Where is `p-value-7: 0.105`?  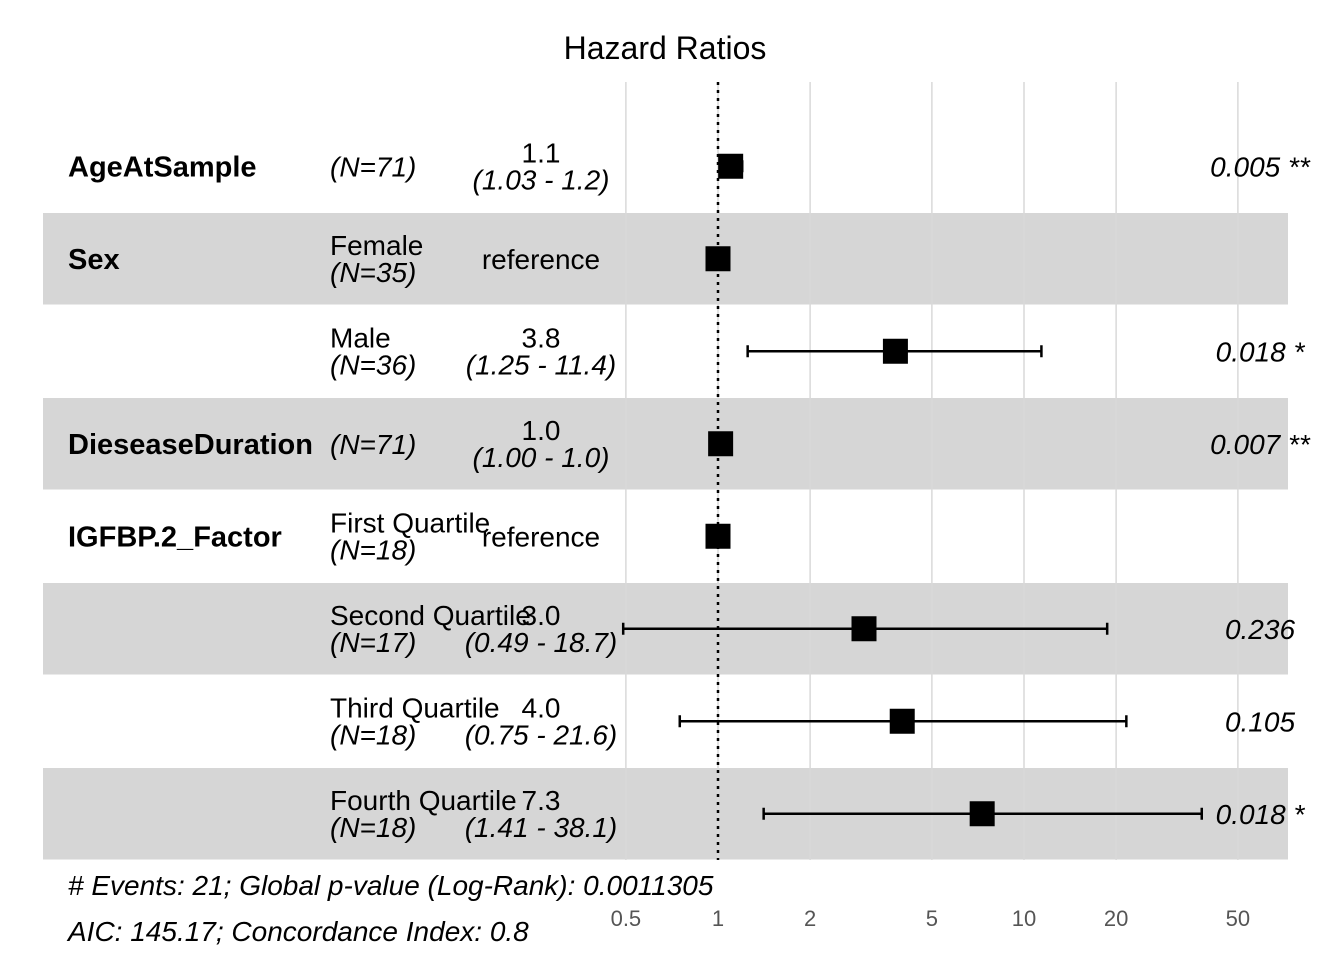
p-value-7: 0.105 is located at coordinates (1260, 721).